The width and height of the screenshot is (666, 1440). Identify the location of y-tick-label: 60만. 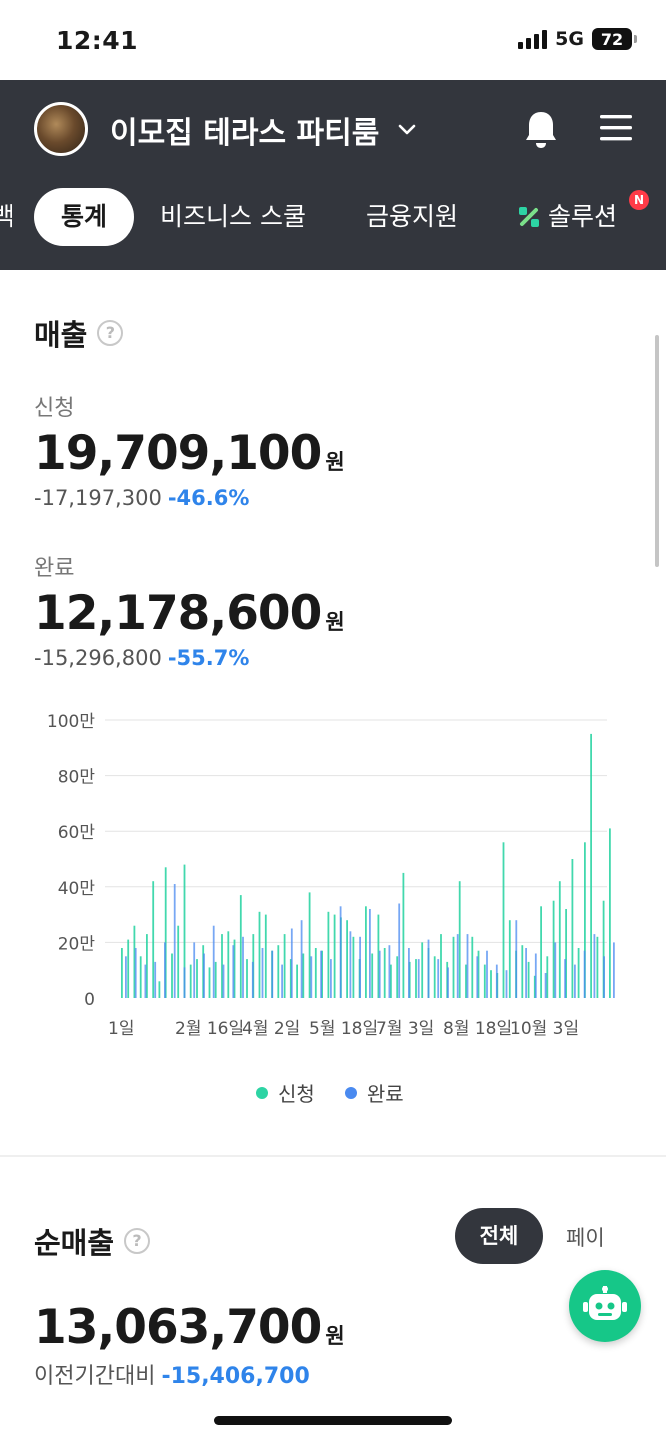
(77, 833).